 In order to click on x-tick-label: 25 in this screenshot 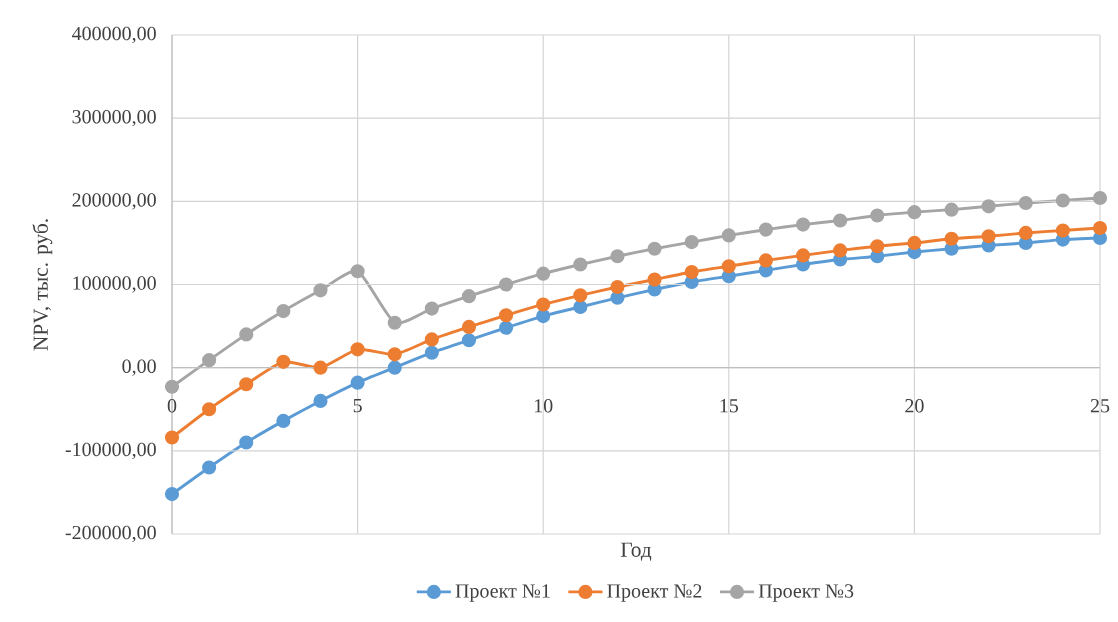, I will do `click(1100, 406)`.